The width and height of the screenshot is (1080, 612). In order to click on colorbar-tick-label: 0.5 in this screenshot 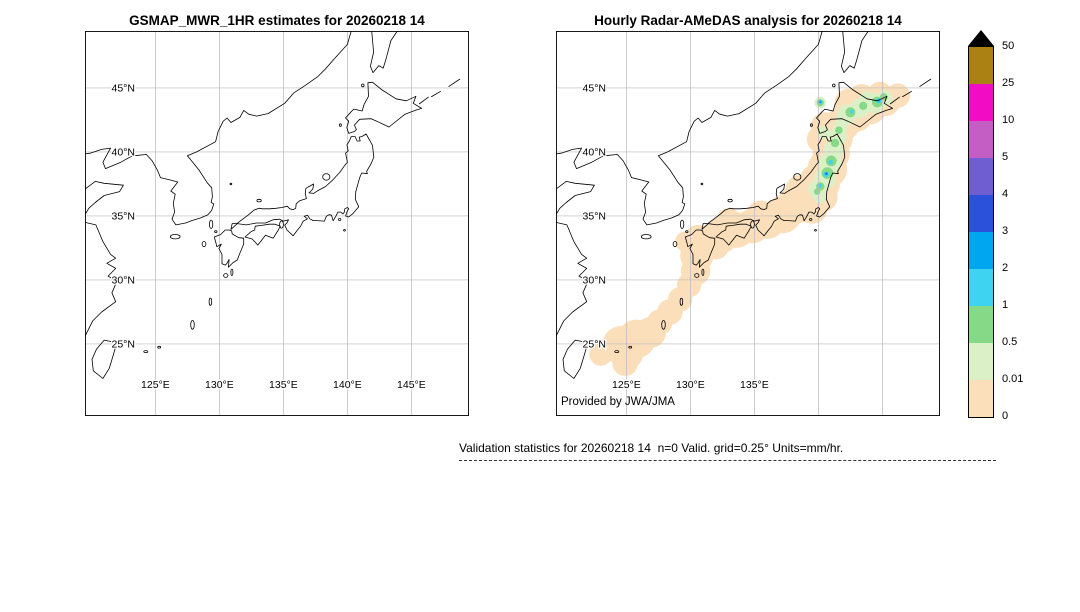, I will do `click(1010, 342)`.